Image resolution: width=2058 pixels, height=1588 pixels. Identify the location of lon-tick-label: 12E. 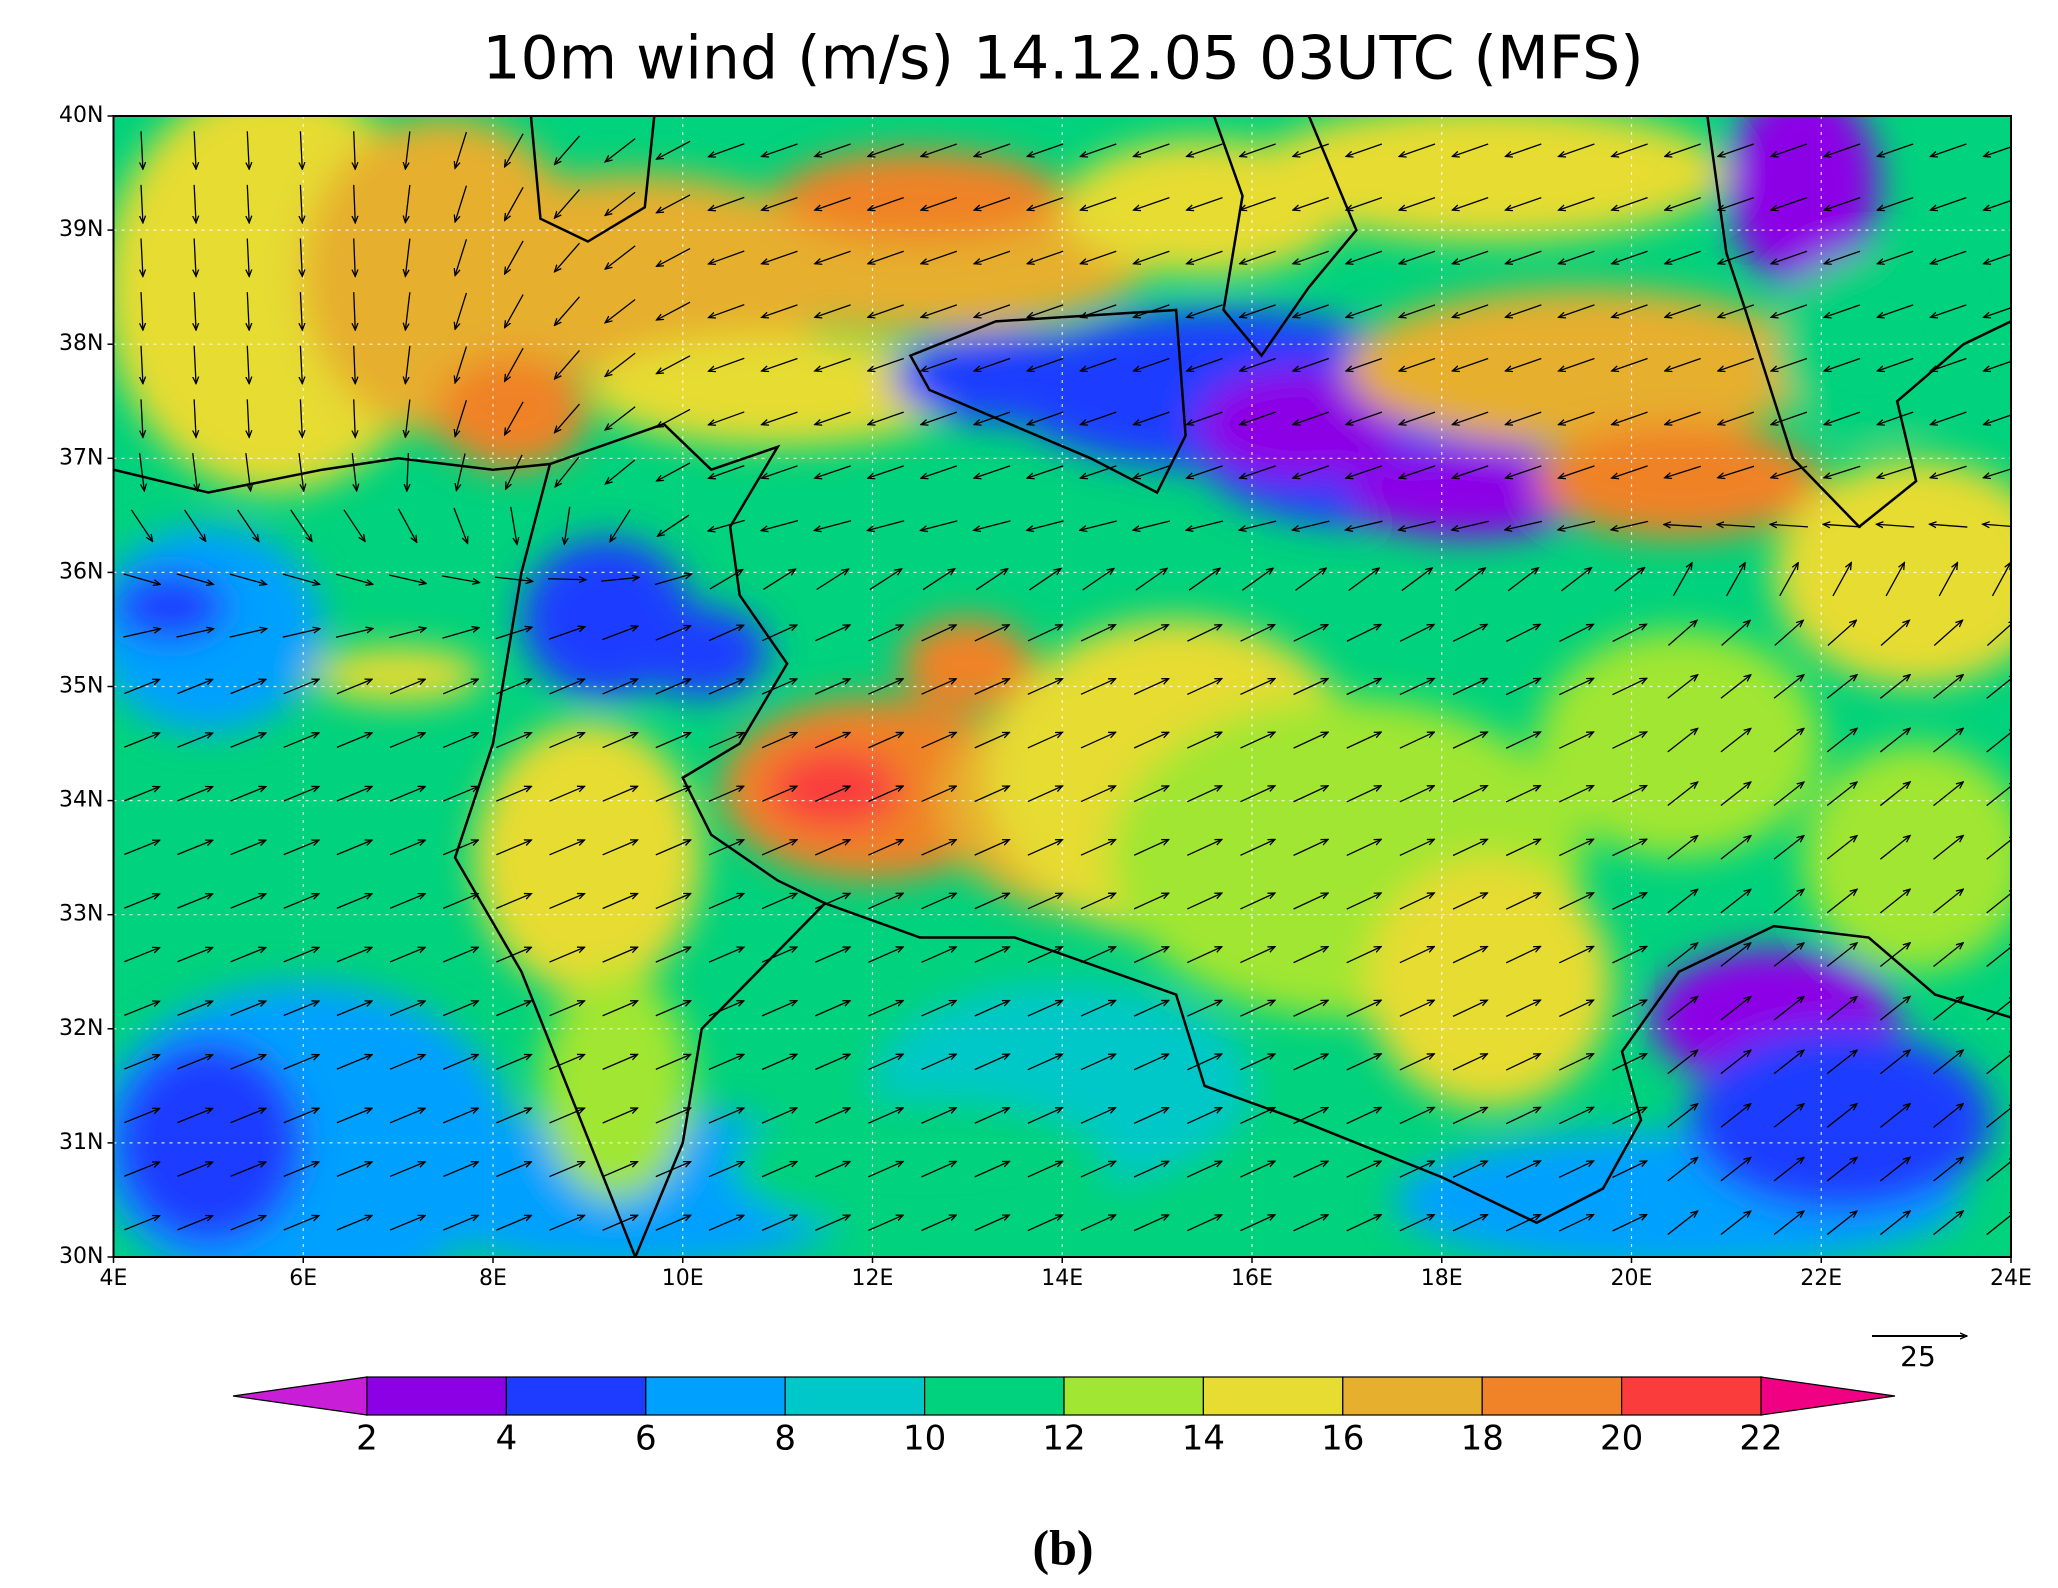
(873, 1278).